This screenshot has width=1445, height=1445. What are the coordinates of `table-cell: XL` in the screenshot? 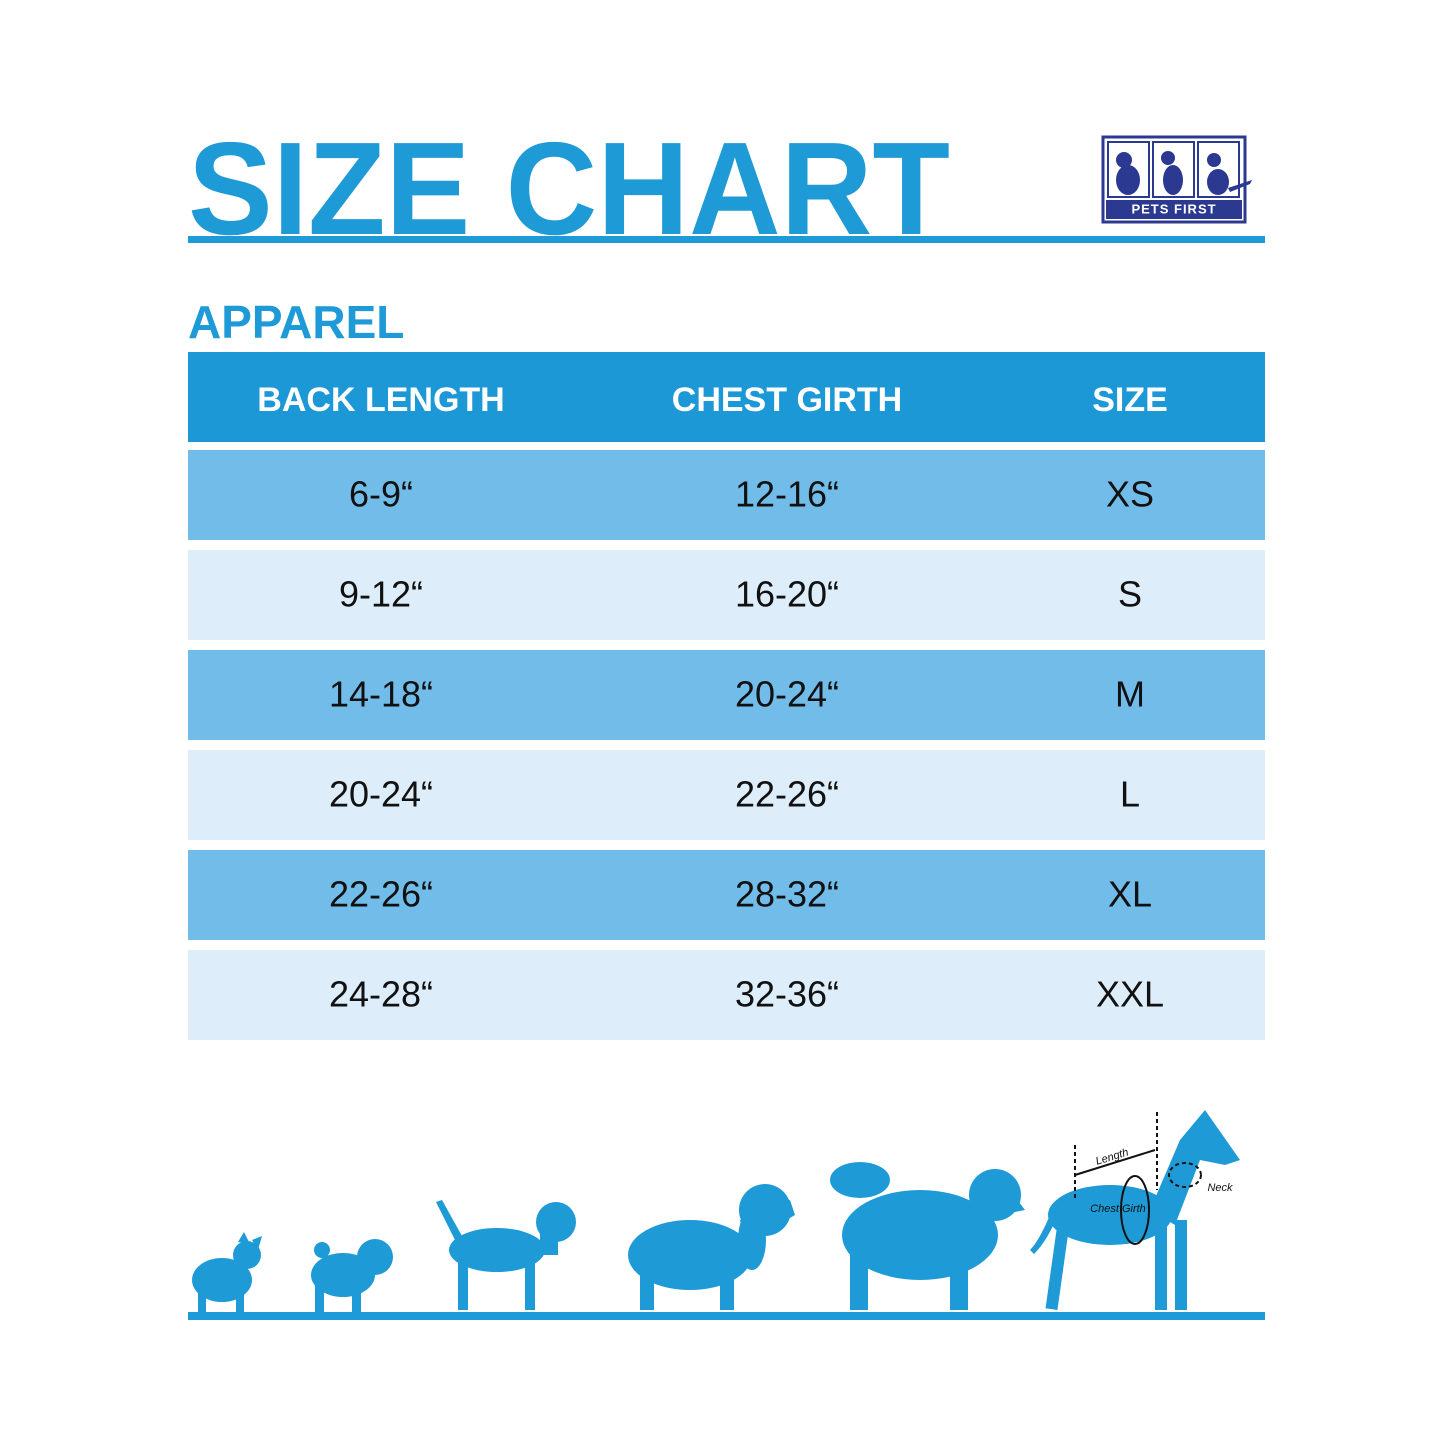 It's located at (1130, 894).